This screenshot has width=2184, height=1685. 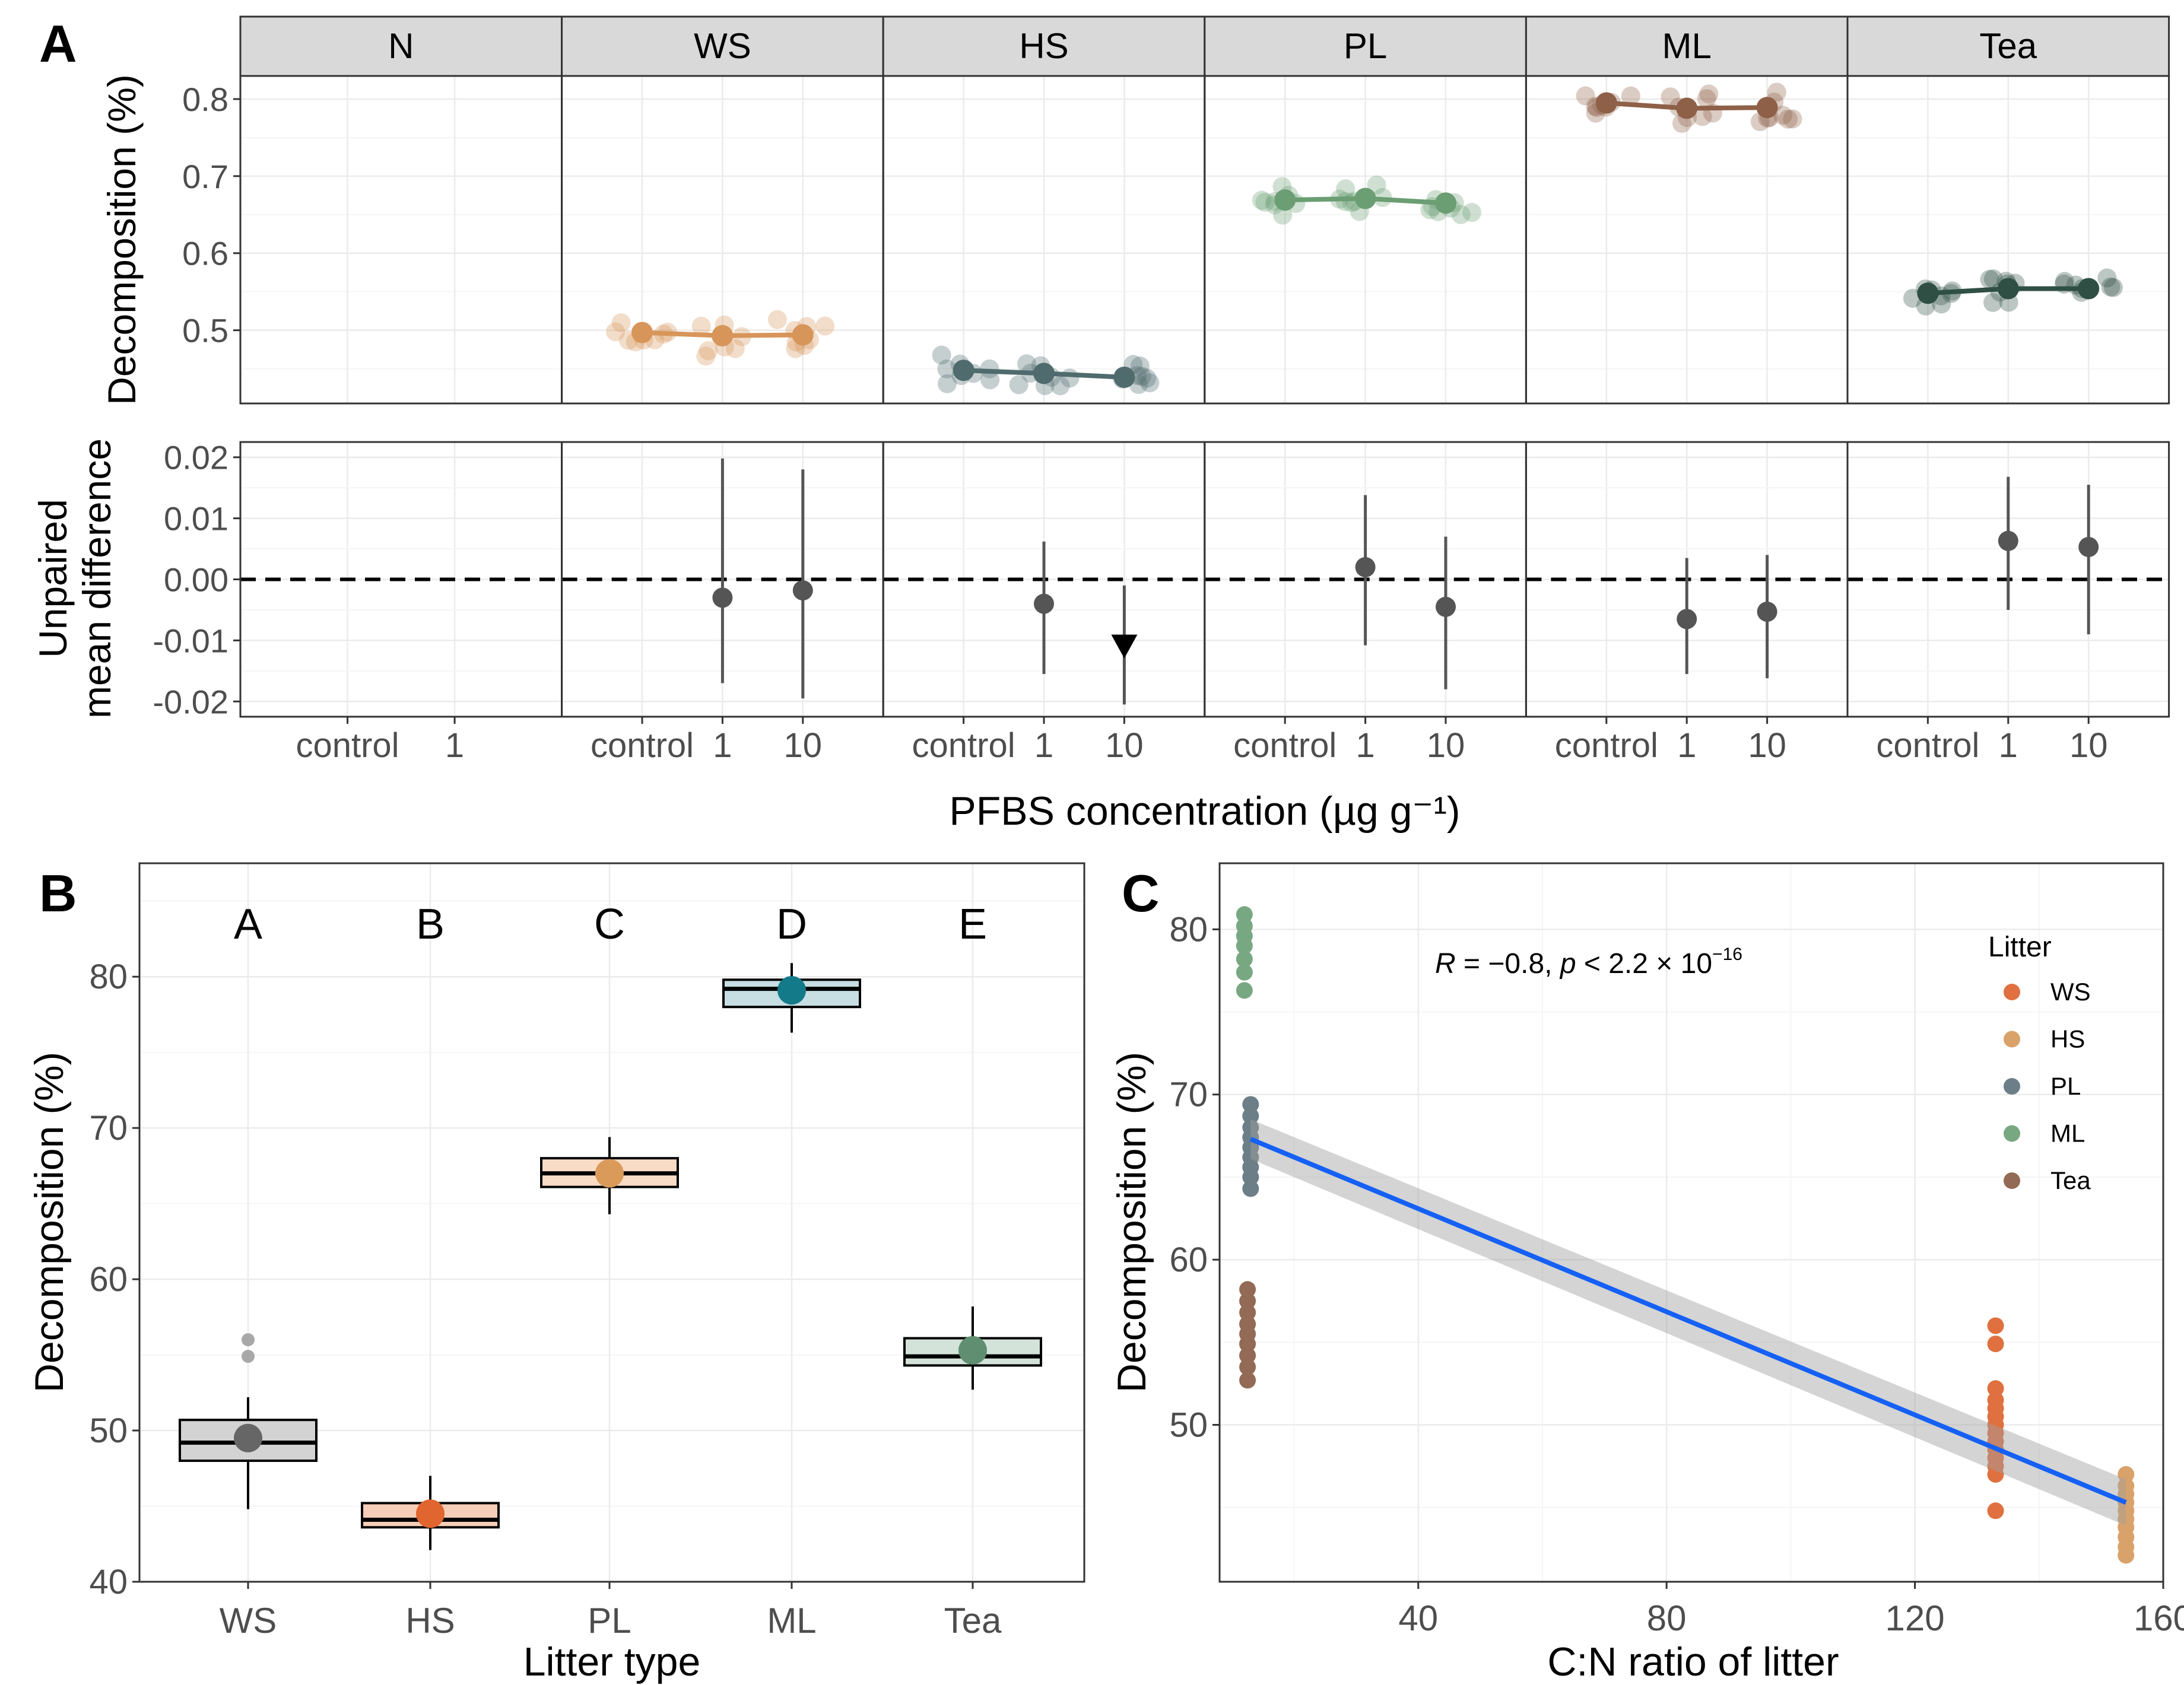 What do you see at coordinates (1043, 46) in the screenshot?
I see `facet-strip-label: HS` at bounding box center [1043, 46].